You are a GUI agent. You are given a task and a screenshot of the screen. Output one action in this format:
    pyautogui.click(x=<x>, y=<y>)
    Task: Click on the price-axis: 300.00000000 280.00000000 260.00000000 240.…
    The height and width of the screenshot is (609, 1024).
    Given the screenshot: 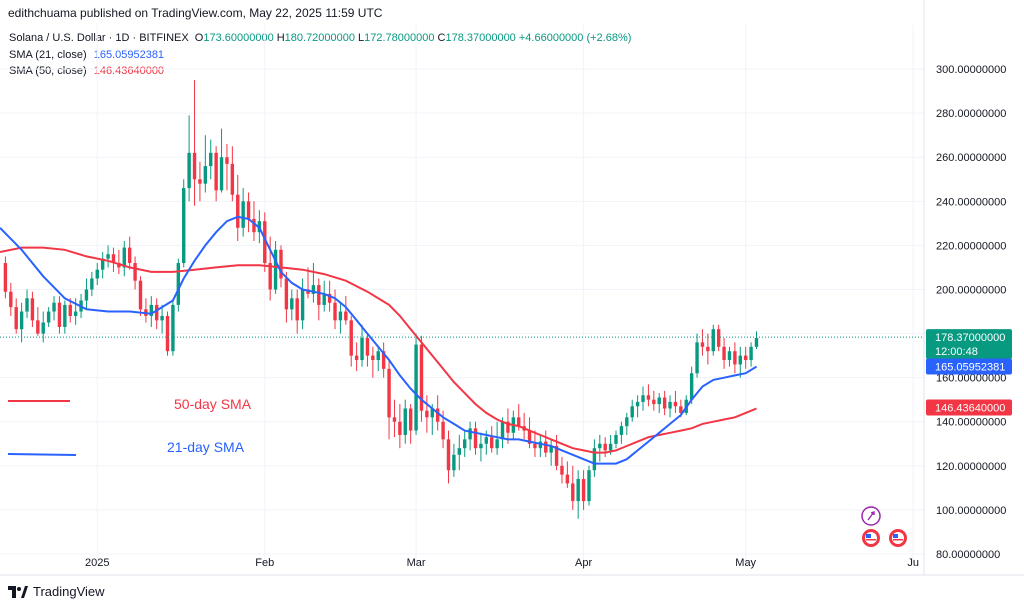 What is the action you would take?
    pyautogui.click(x=971, y=312)
    